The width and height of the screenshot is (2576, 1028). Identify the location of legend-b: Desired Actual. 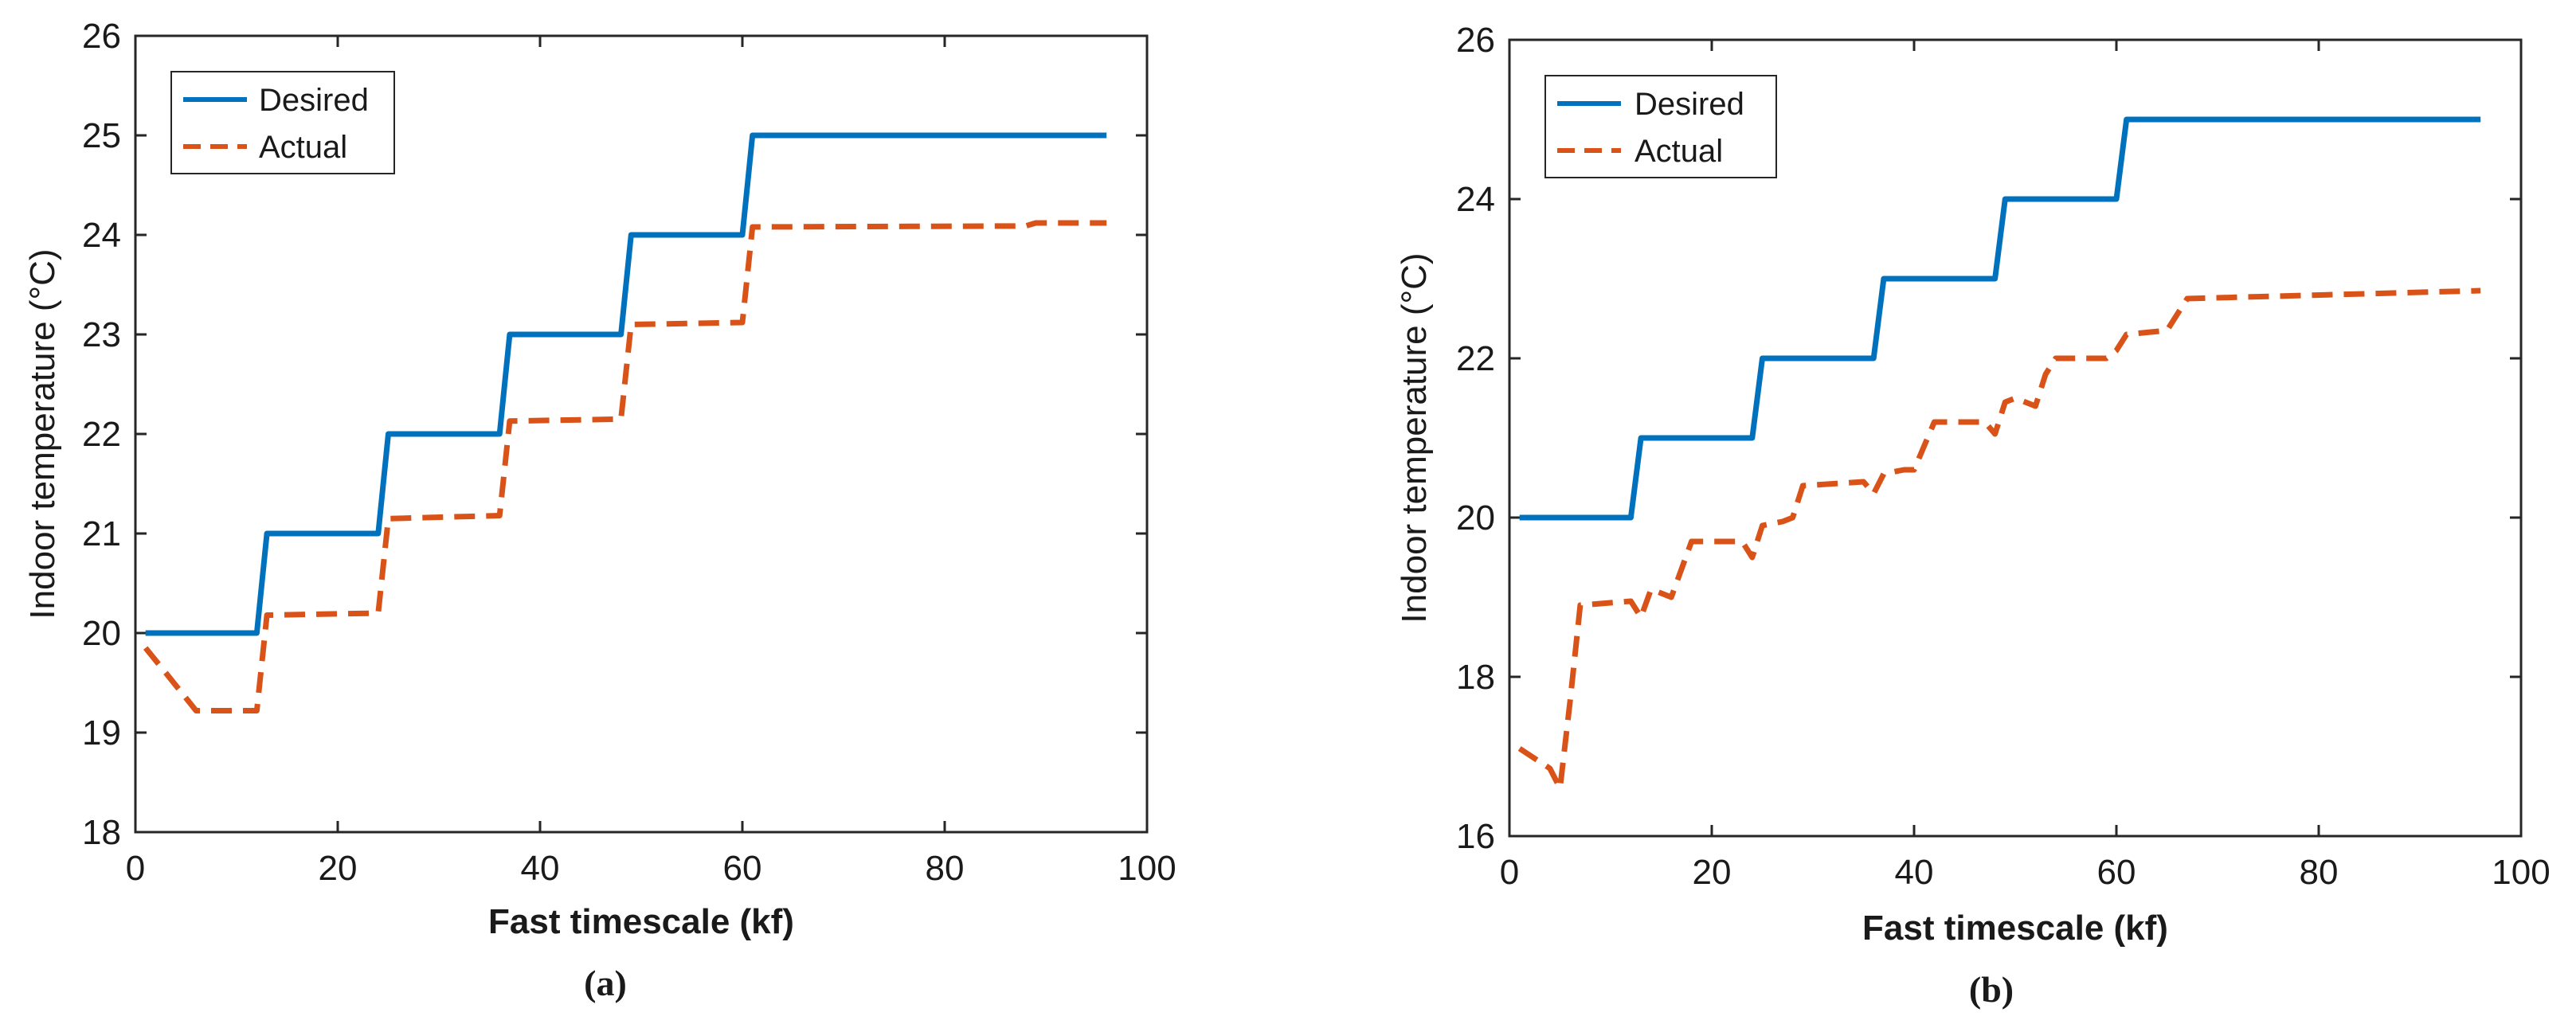
(1660, 126).